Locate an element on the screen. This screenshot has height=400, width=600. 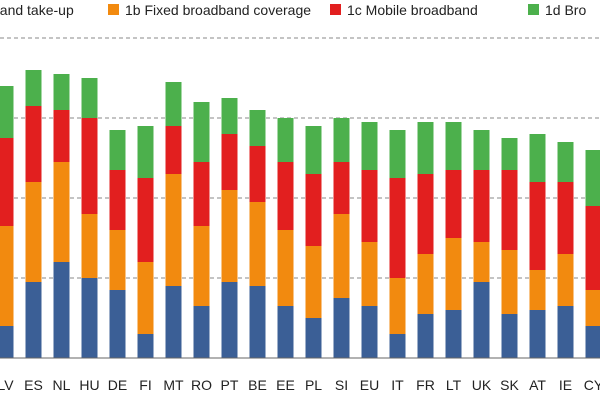
legend-label: band take-up is located at coordinates (37, 10).